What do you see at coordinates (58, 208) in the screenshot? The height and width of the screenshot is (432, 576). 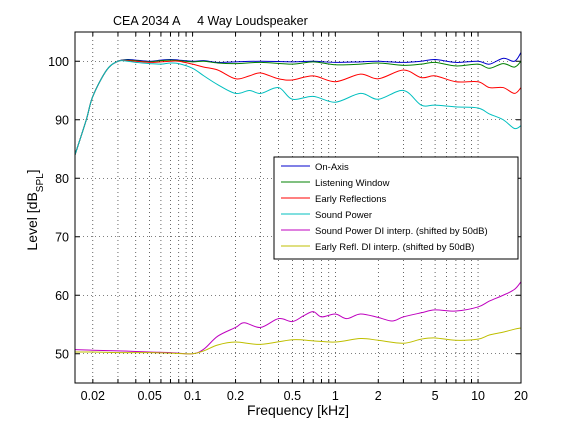 I see `y-tick-labels: 50 60 70 80 90 100` at bounding box center [58, 208].